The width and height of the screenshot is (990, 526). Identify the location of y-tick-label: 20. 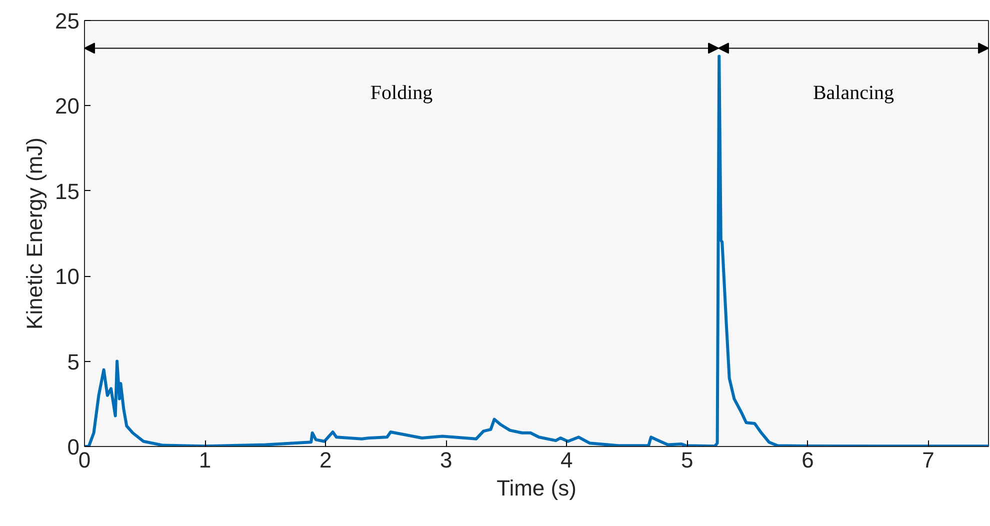
(67, 106).